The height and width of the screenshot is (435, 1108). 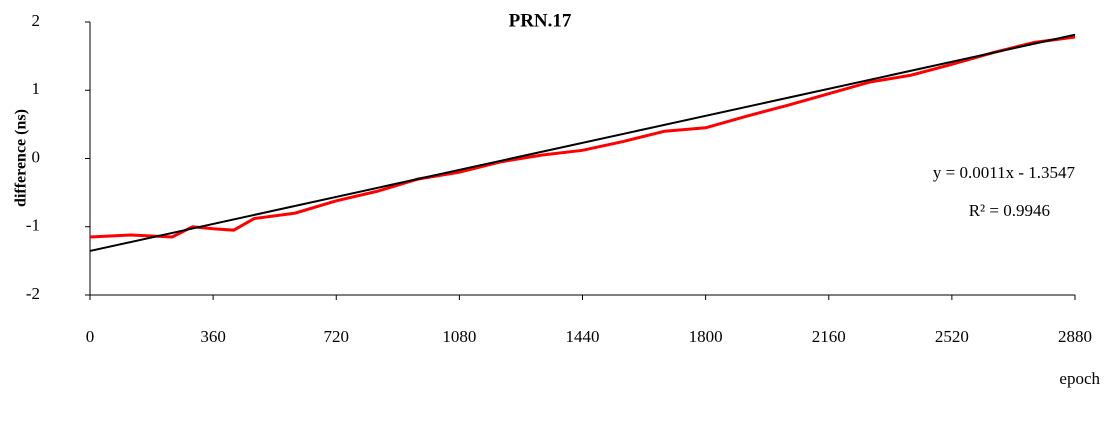 I want to click on equation: y = 0.0011x - 1.3547, so click(x=1004, y=172).